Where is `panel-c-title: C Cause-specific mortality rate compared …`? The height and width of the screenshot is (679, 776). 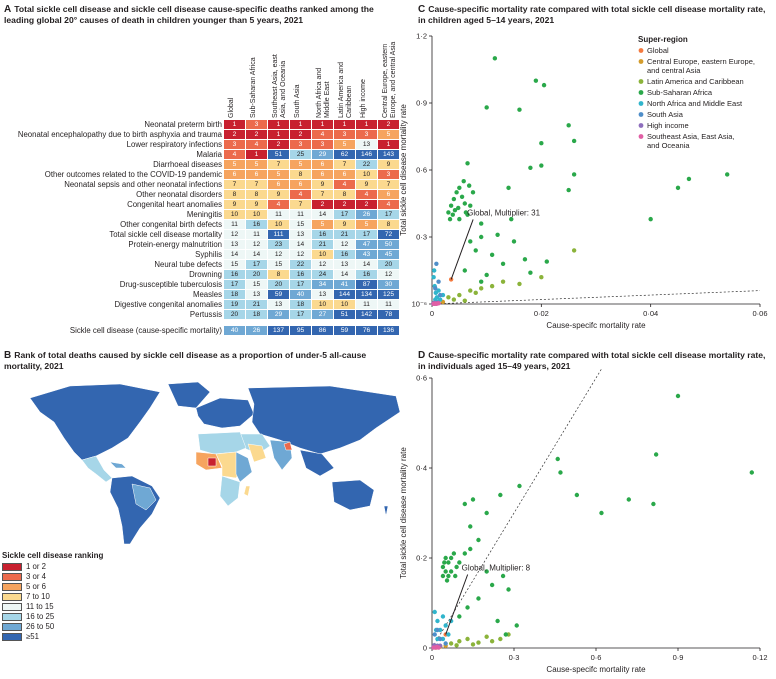
panel-c-title: C Cause-specific mortality rate compared … is located at coordinates (593, 15).